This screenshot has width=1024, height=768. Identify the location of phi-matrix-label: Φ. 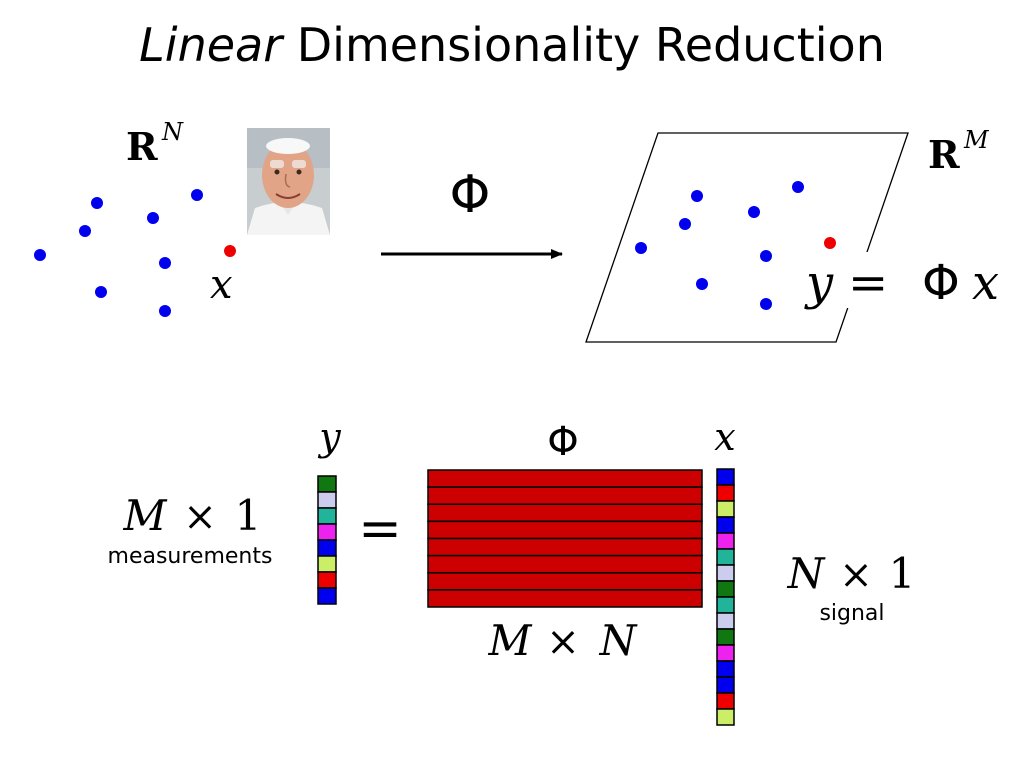
(562, 442).